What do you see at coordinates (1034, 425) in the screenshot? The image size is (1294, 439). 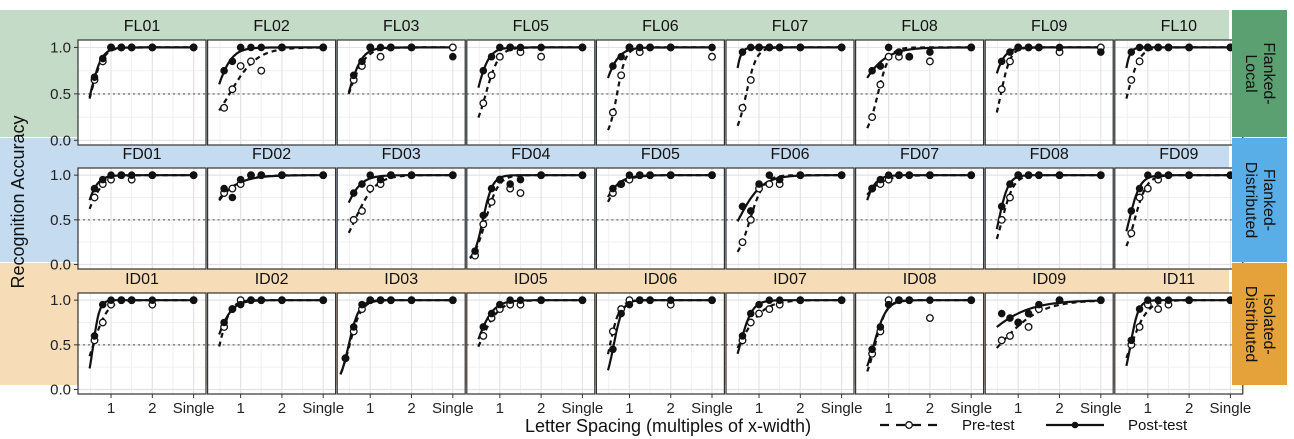 I see `legend: Pre-test Post-test` at bounding box center [1034, 425].